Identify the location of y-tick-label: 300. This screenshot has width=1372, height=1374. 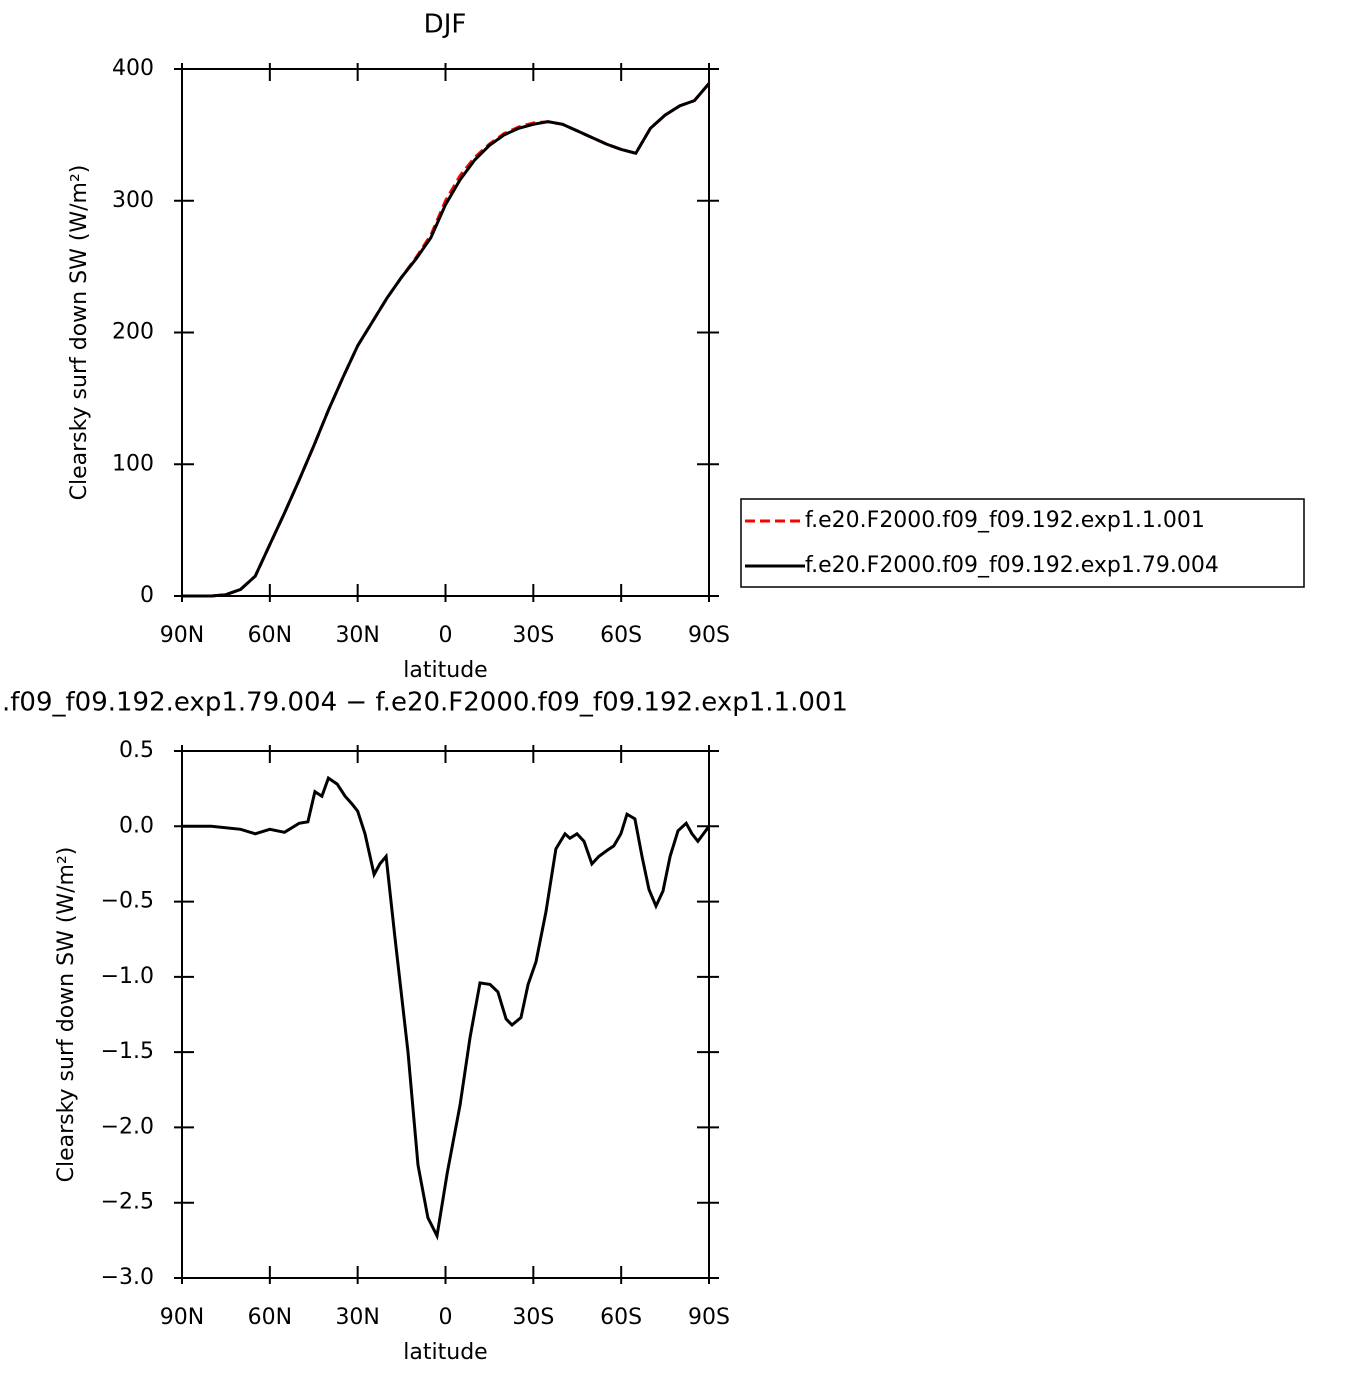
(133, 200).